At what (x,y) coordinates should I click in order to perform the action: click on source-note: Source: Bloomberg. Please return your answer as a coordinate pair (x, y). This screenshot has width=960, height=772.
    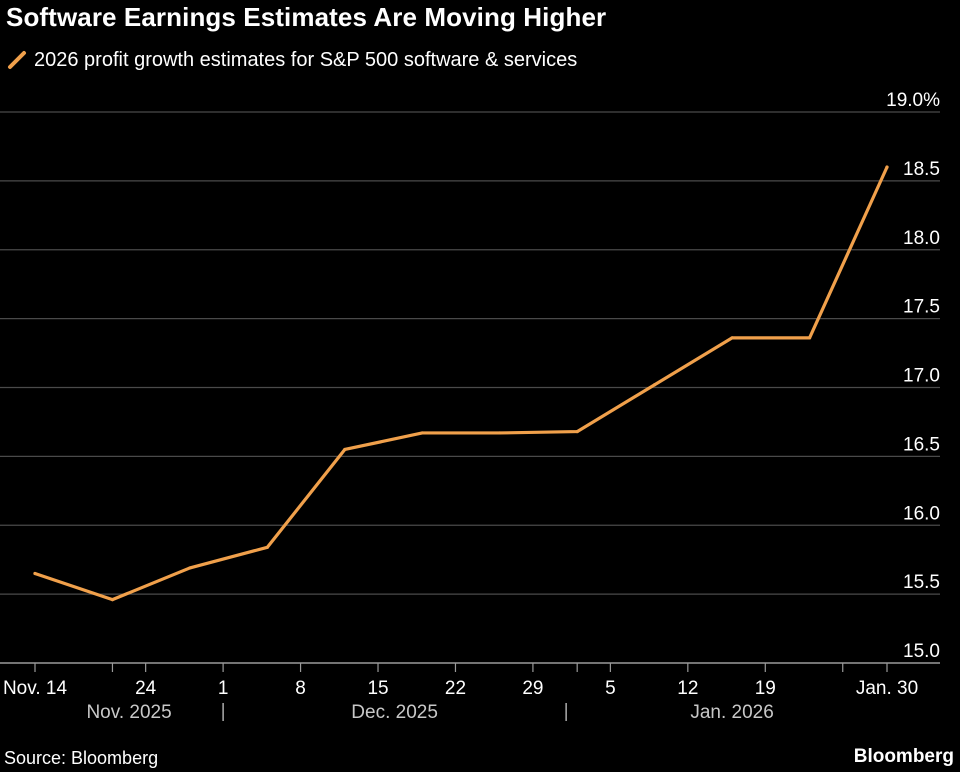
    Looking at the image, I should click on (81, 758).